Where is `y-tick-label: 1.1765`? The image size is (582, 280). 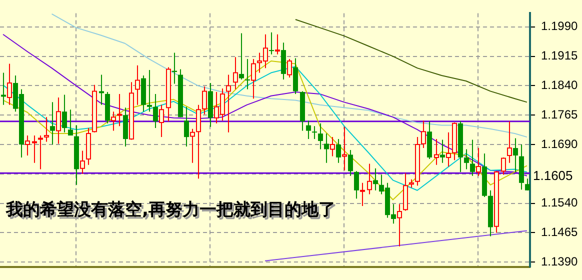 y-tick-label: 1.1765 is located at coordinates (559, 114).